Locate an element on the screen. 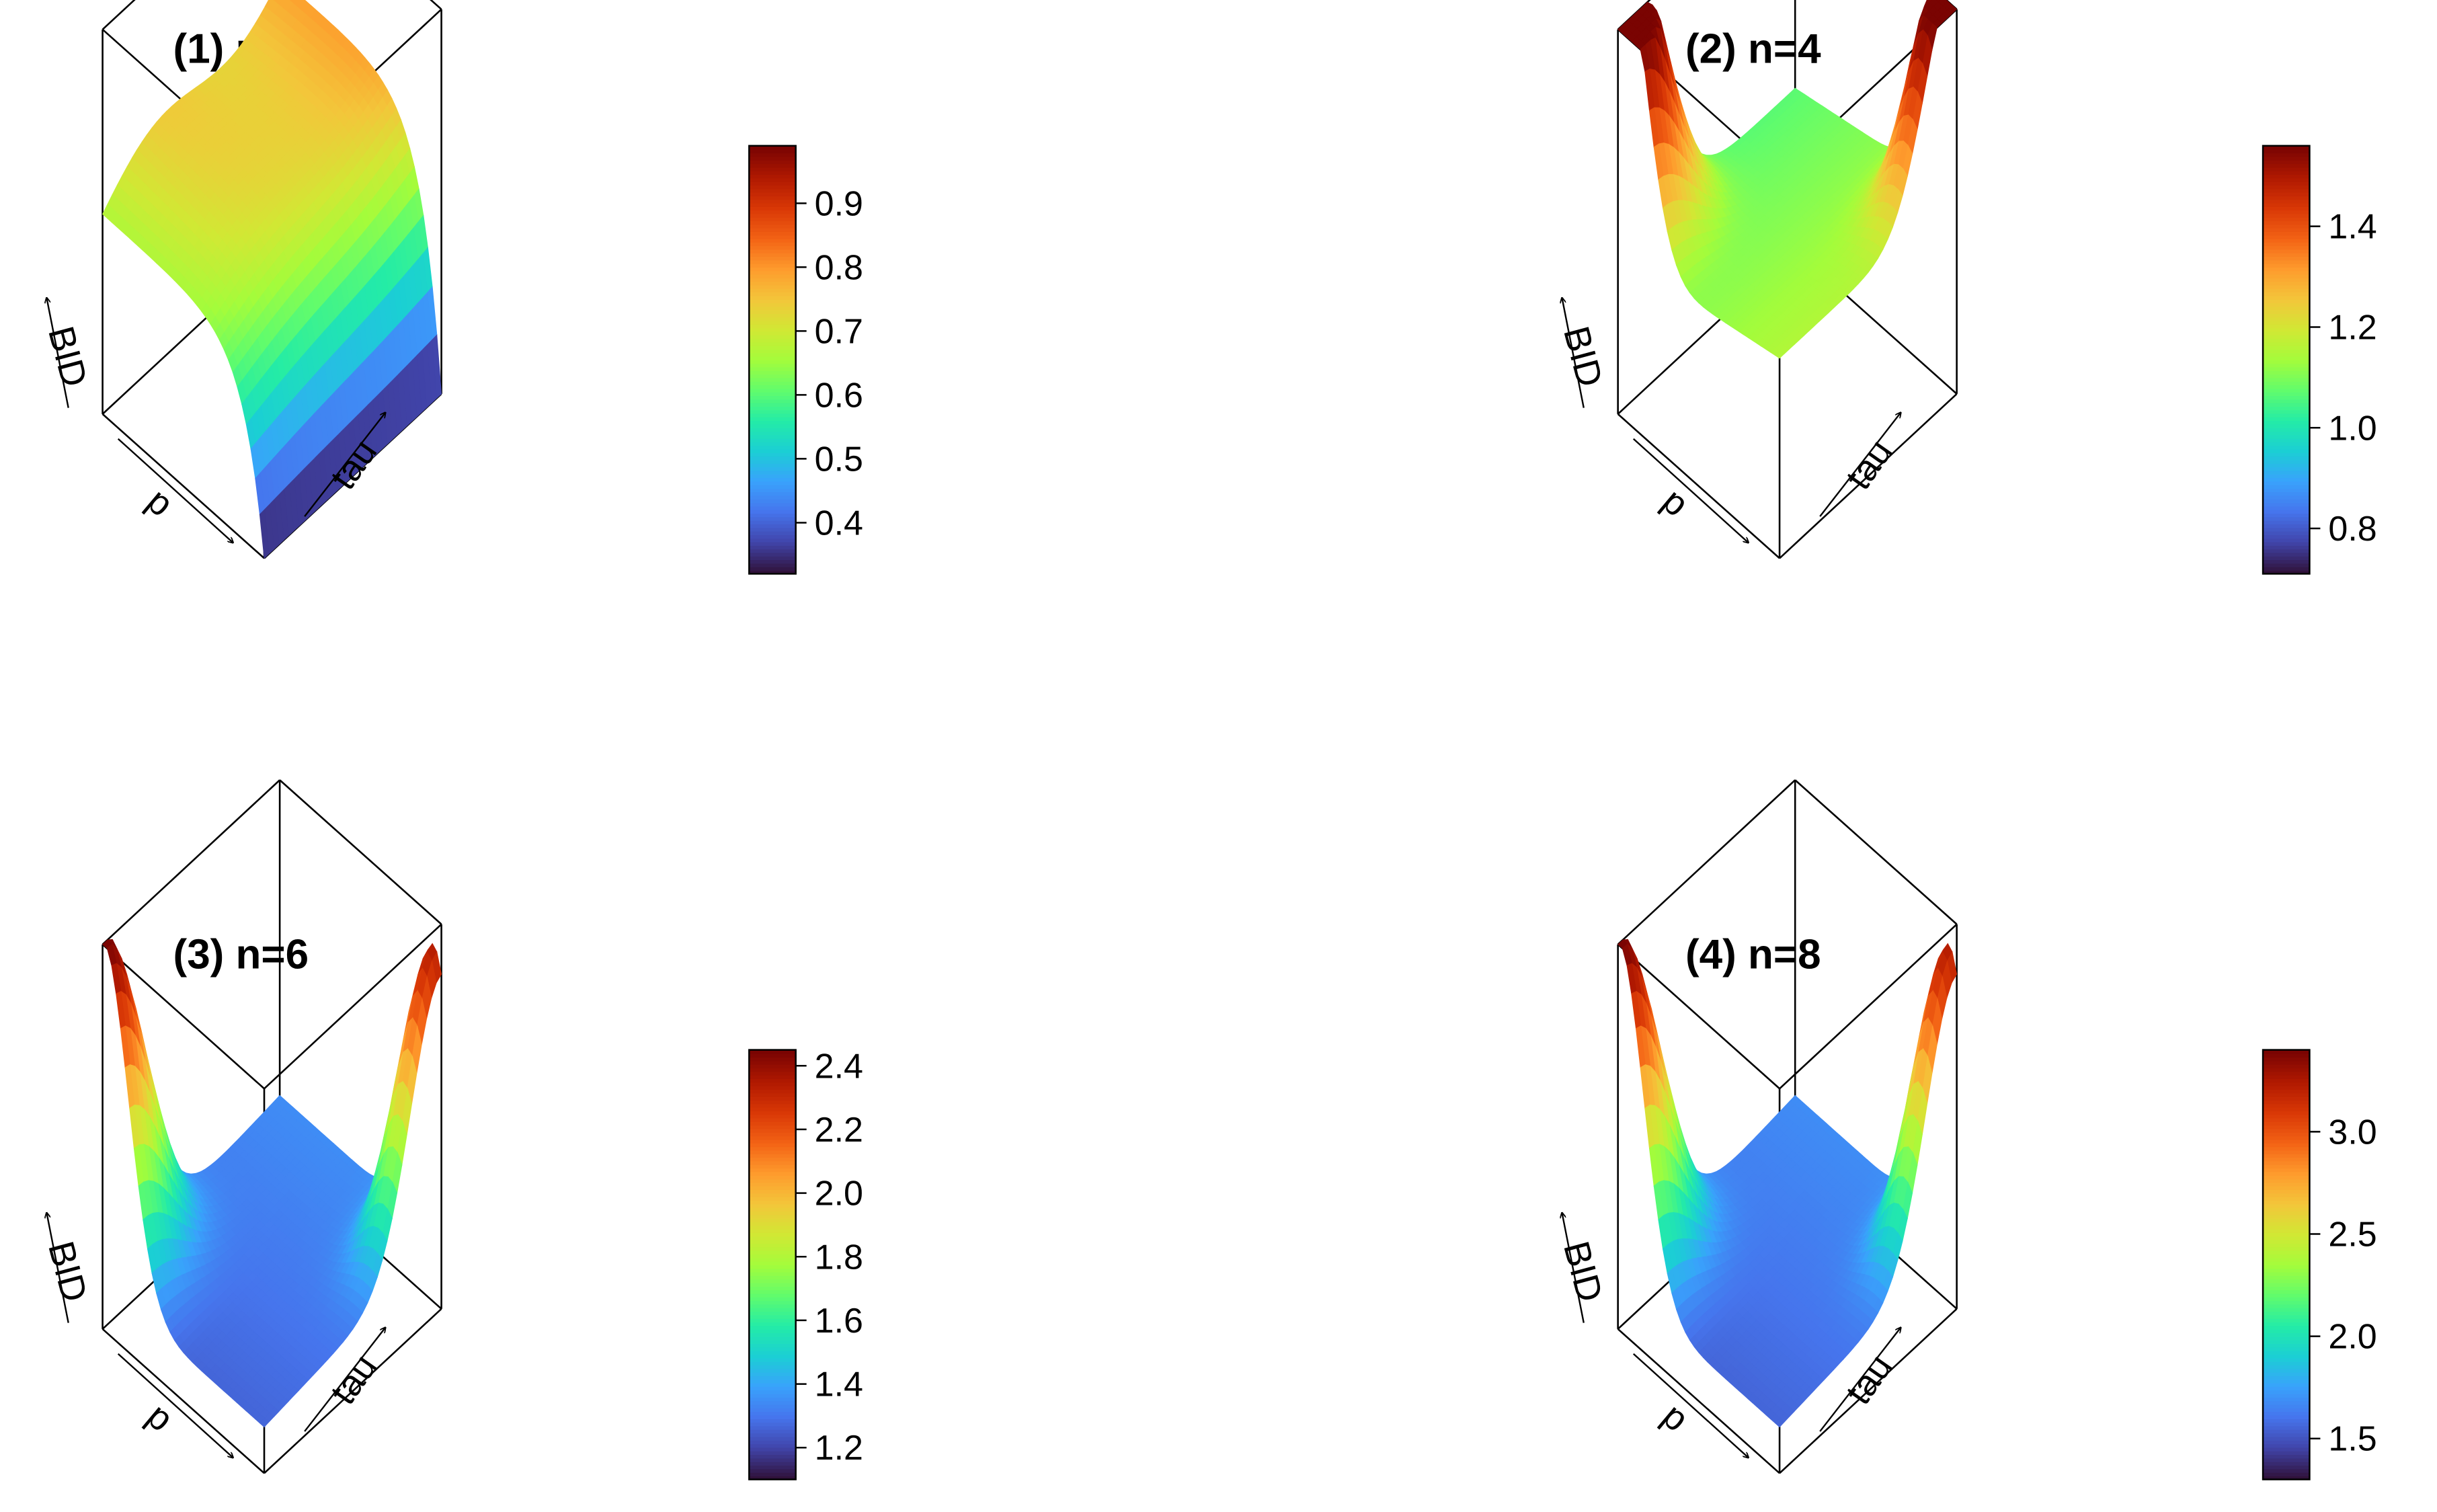 This screenshot has width=2437, height=1512. colorbar: 0.81.01.21.4 is located at coordinates (2319, 360).